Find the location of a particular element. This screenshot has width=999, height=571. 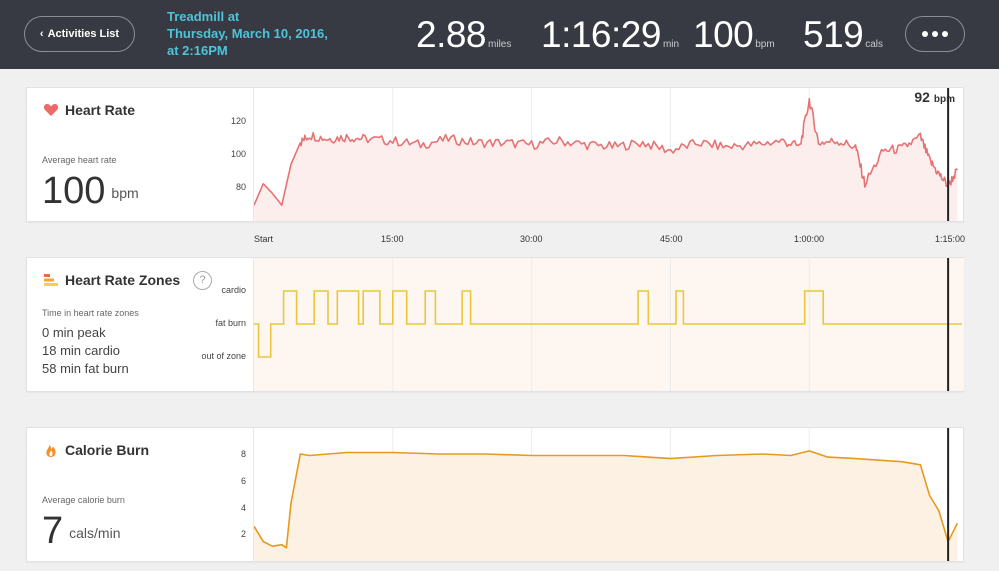

zone-tick-fatburn: fat burn is located at coordinates (230, 323).